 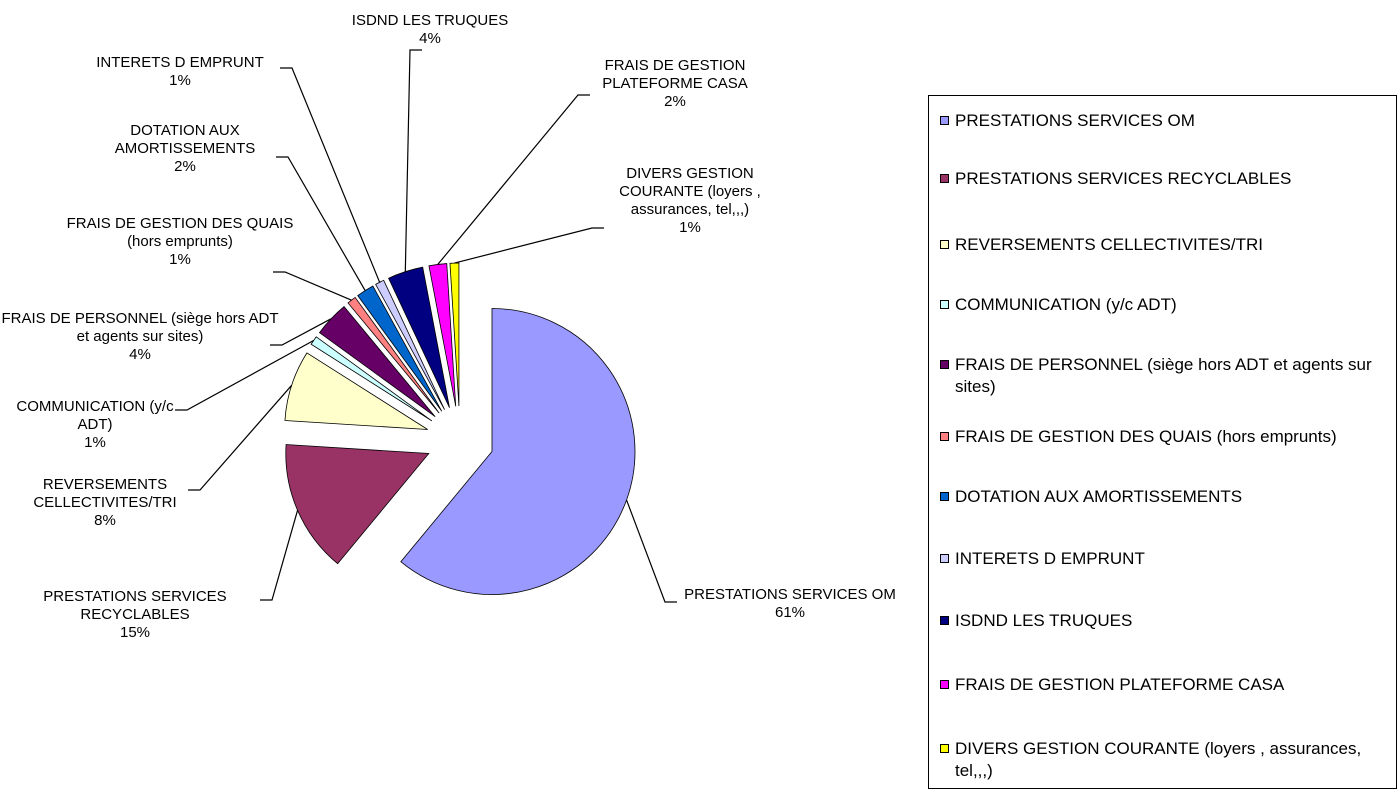 What do you see at coordinates (1120, 684) in the screenshot?
I see `legend-label: FRAIS DE GESTION PLATEFORME CASA` at bounding box center [1120, 684].